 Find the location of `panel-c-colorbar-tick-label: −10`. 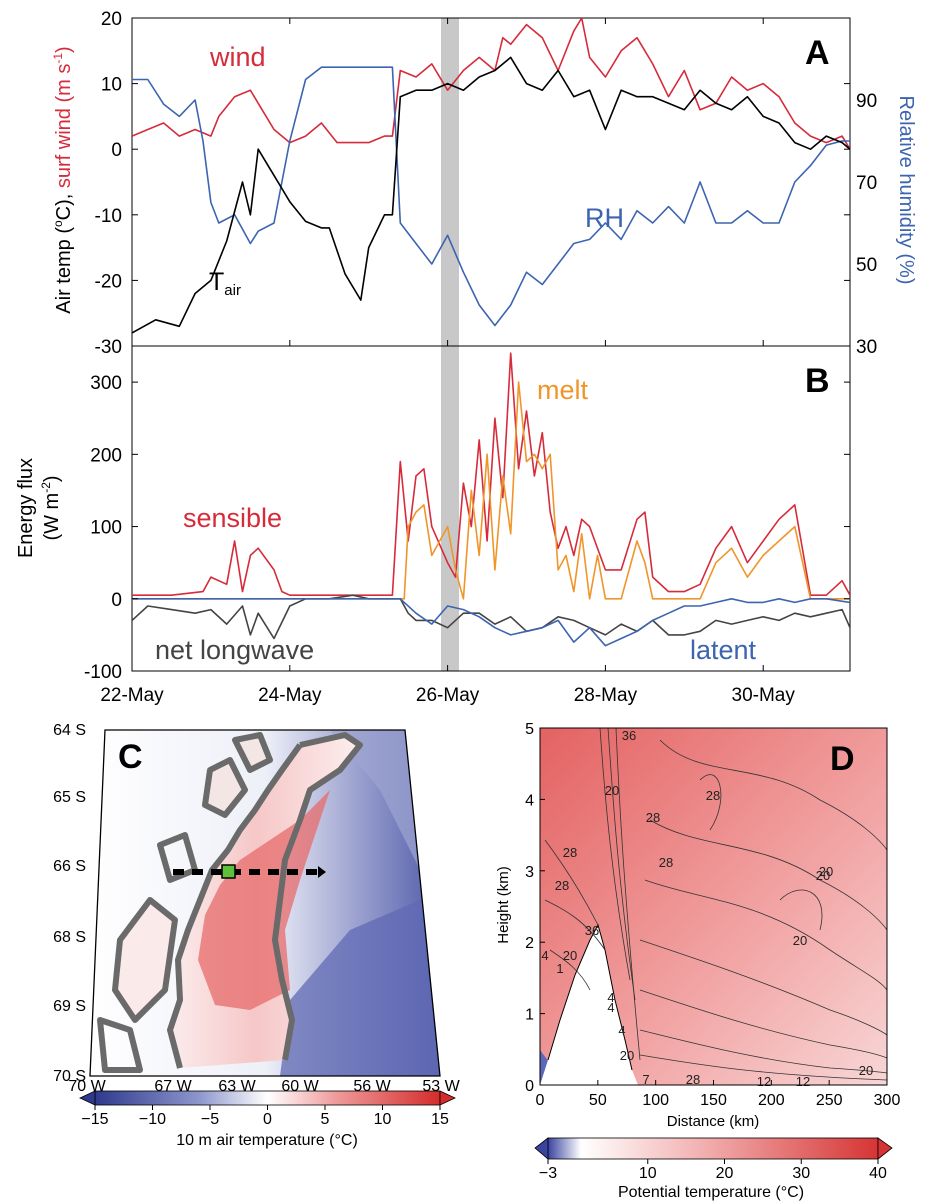

panel-c-colorbar-tick-label: −10 is located at coordinates (152, 1119).